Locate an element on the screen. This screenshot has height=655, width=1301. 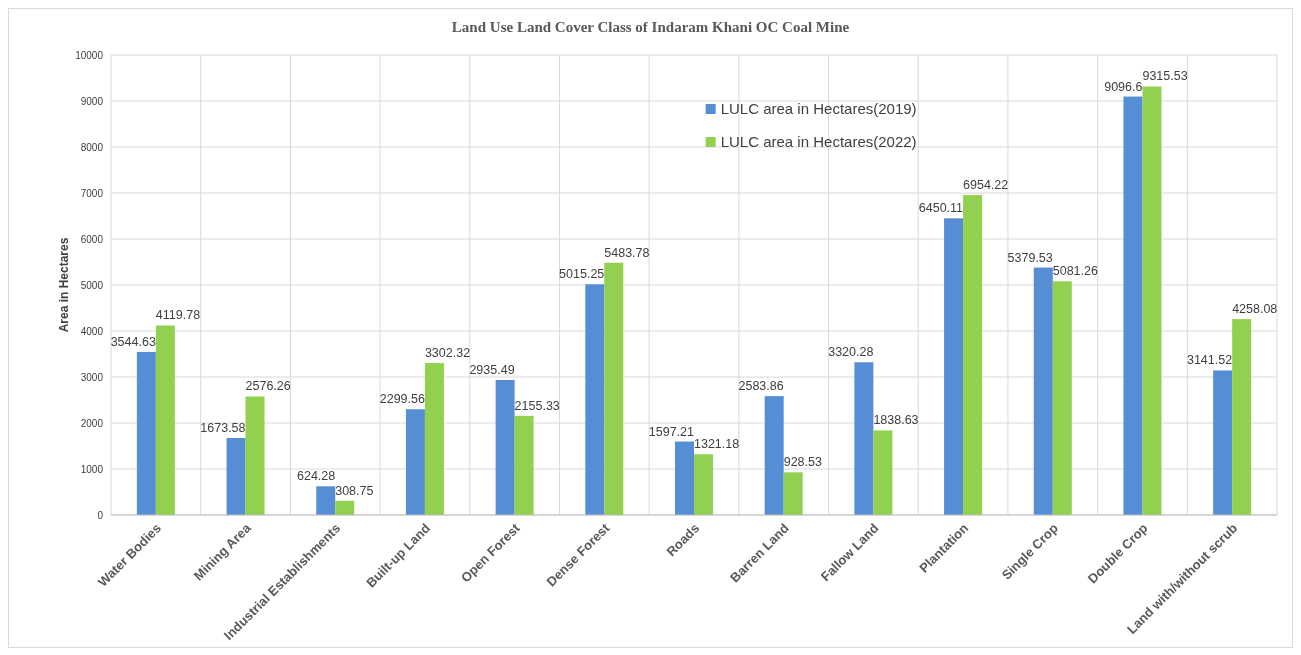
data-label: 1321.18 is located at coordinates (717, 444).